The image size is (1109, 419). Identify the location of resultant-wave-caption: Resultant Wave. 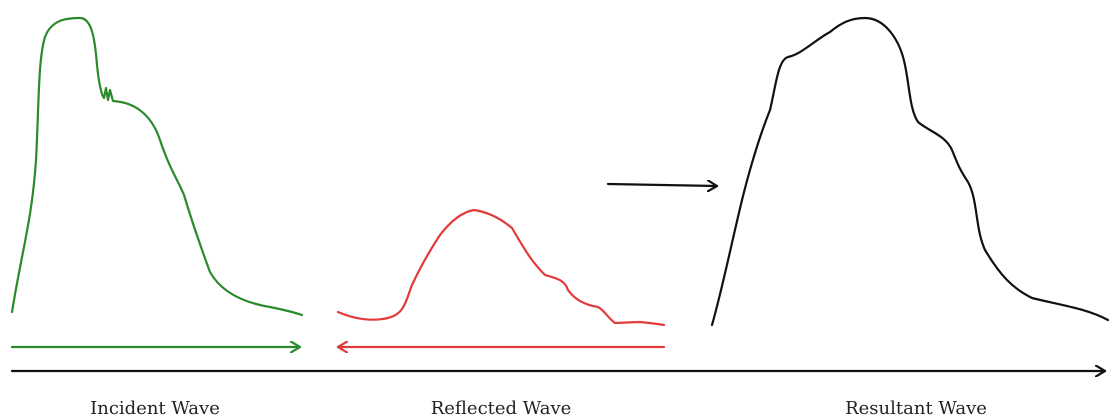
(916, 408).